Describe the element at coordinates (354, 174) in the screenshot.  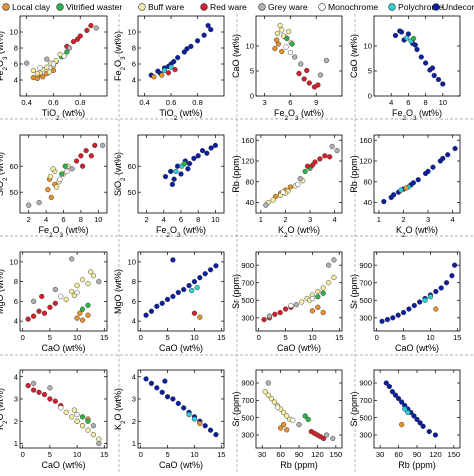
I see `y-axis-label: Rb (ppm)` at that location.